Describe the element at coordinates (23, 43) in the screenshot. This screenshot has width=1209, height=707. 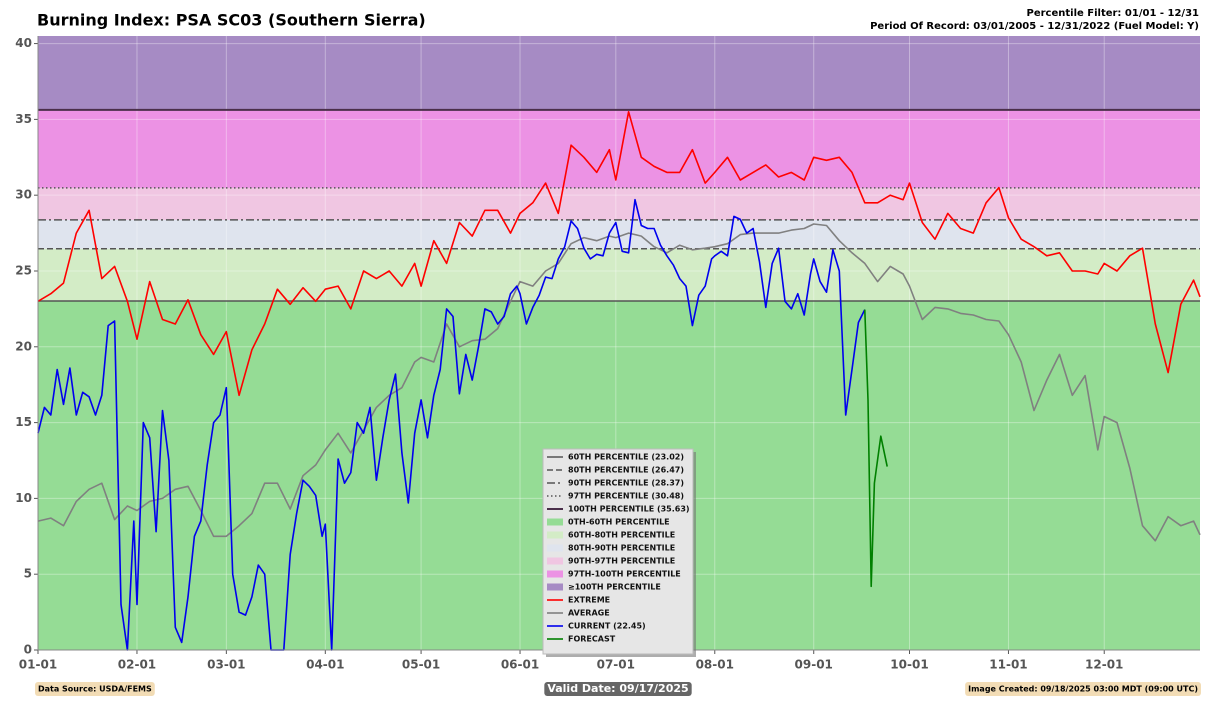
I see `y-tick-label: 40` at that location.